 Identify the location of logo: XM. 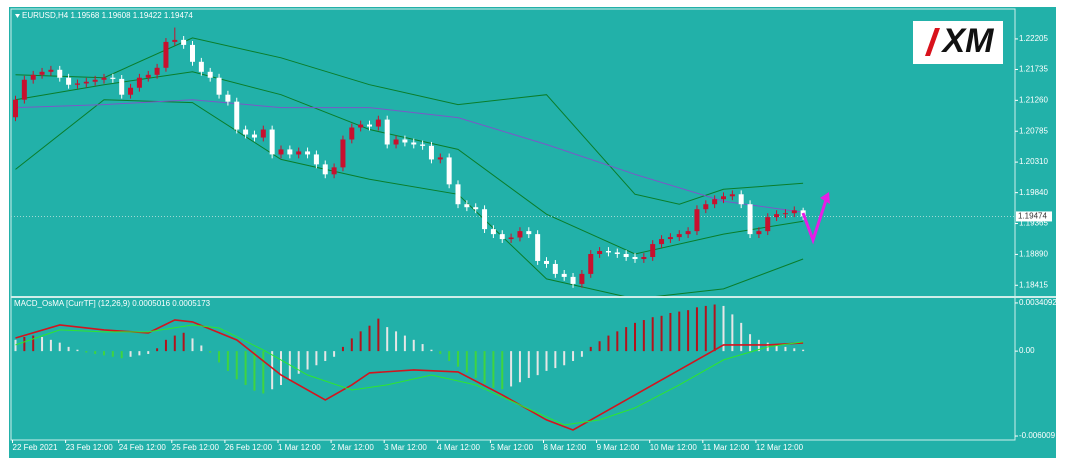
(958, 42).